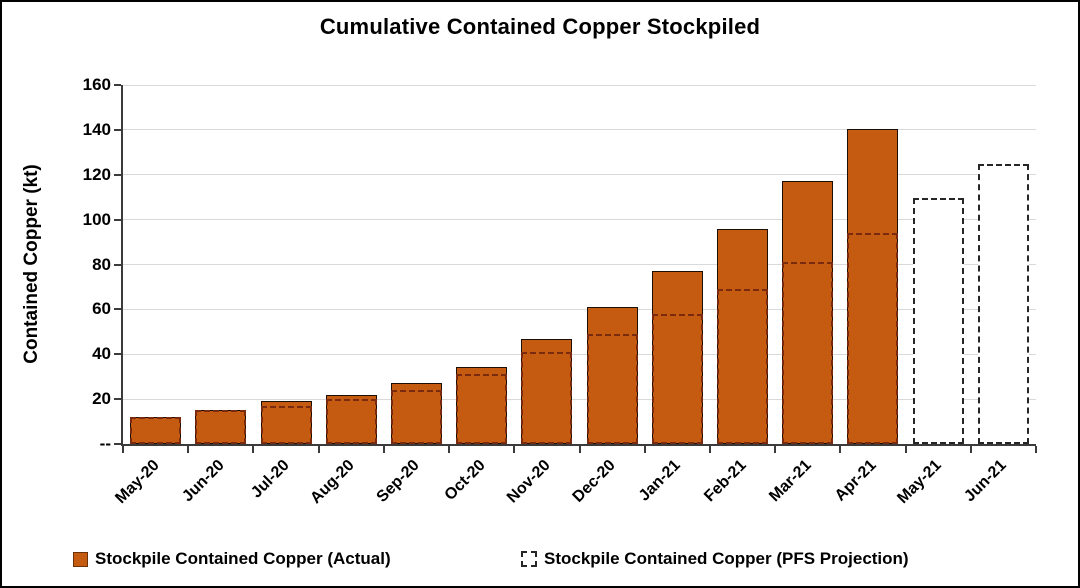  I want to click on y-axis-tick-label: 40, so click(101, 354).